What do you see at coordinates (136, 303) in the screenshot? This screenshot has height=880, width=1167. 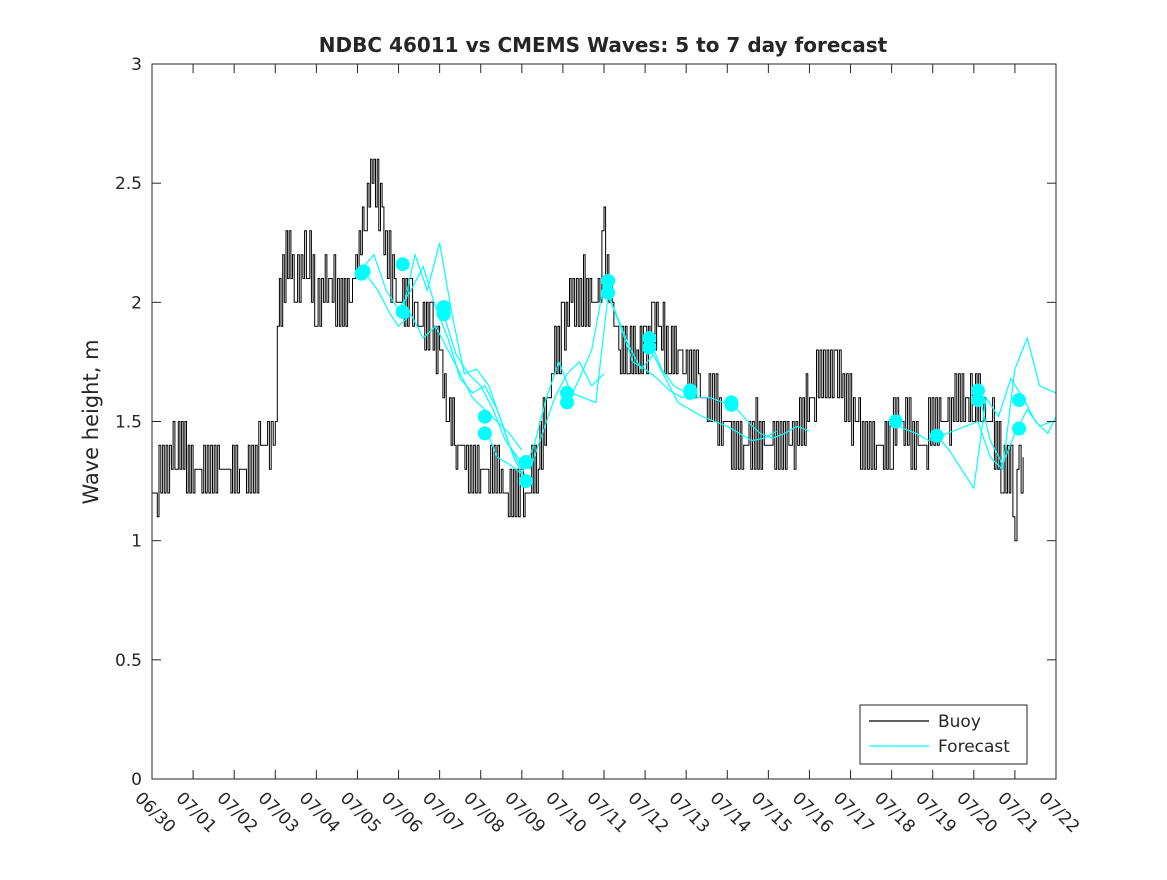 I see `y-tick-label: 2` at bounding box center [136, 303].